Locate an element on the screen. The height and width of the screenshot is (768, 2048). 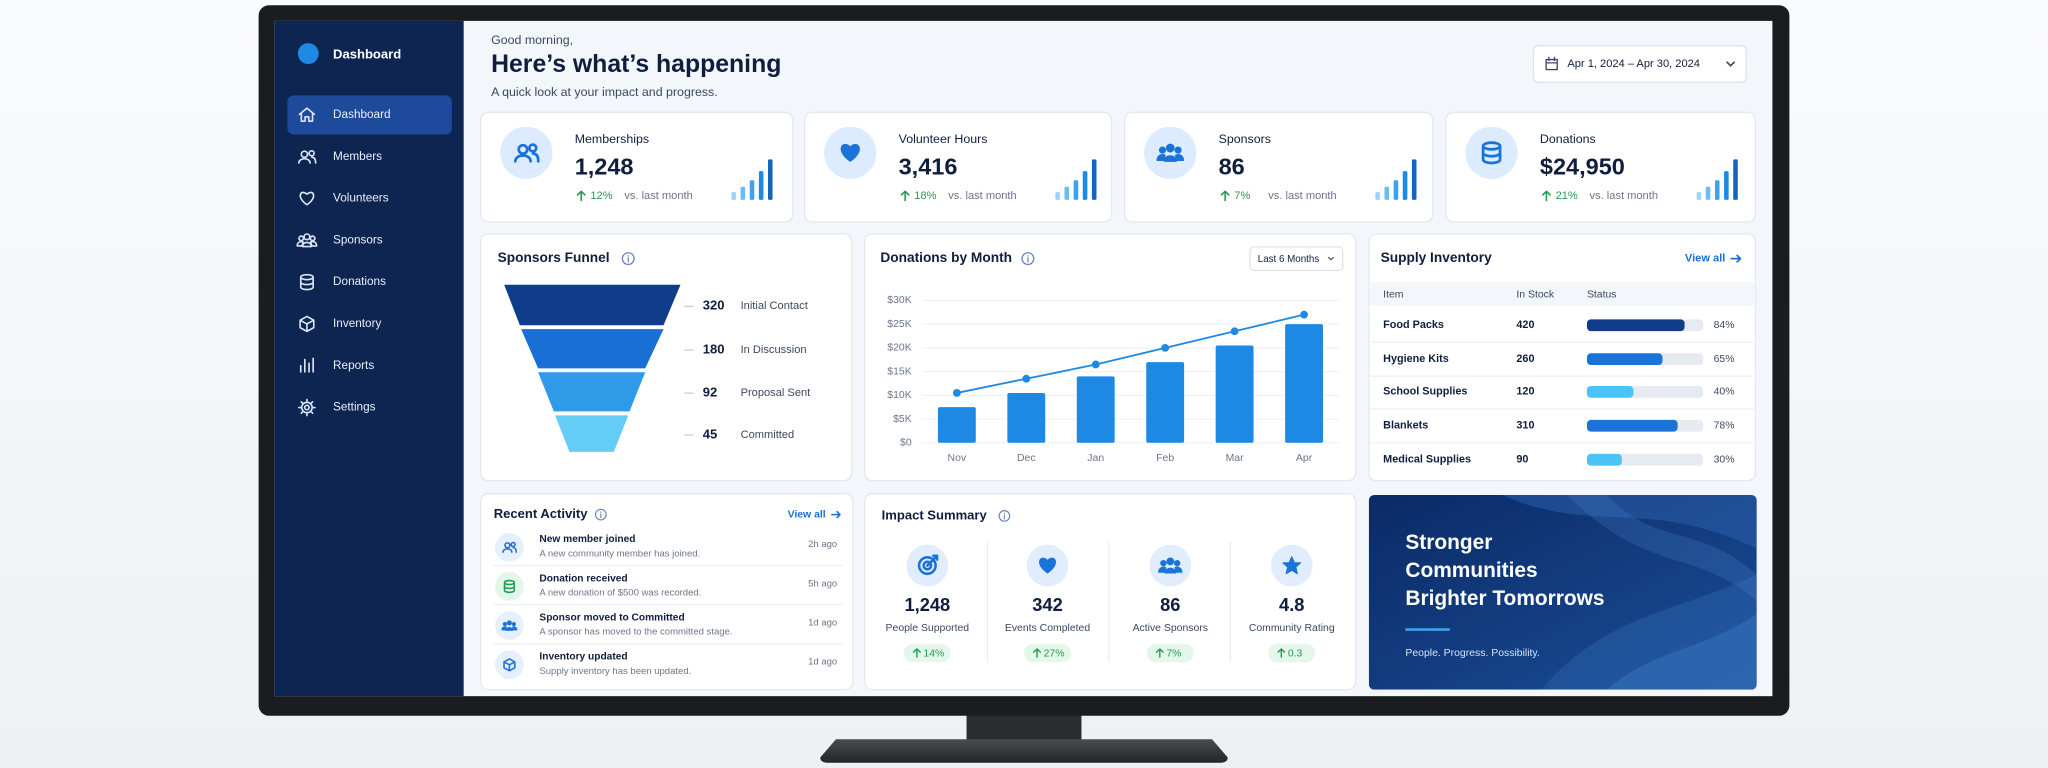
impact-change: 14% is located at coordinates (933, 653).